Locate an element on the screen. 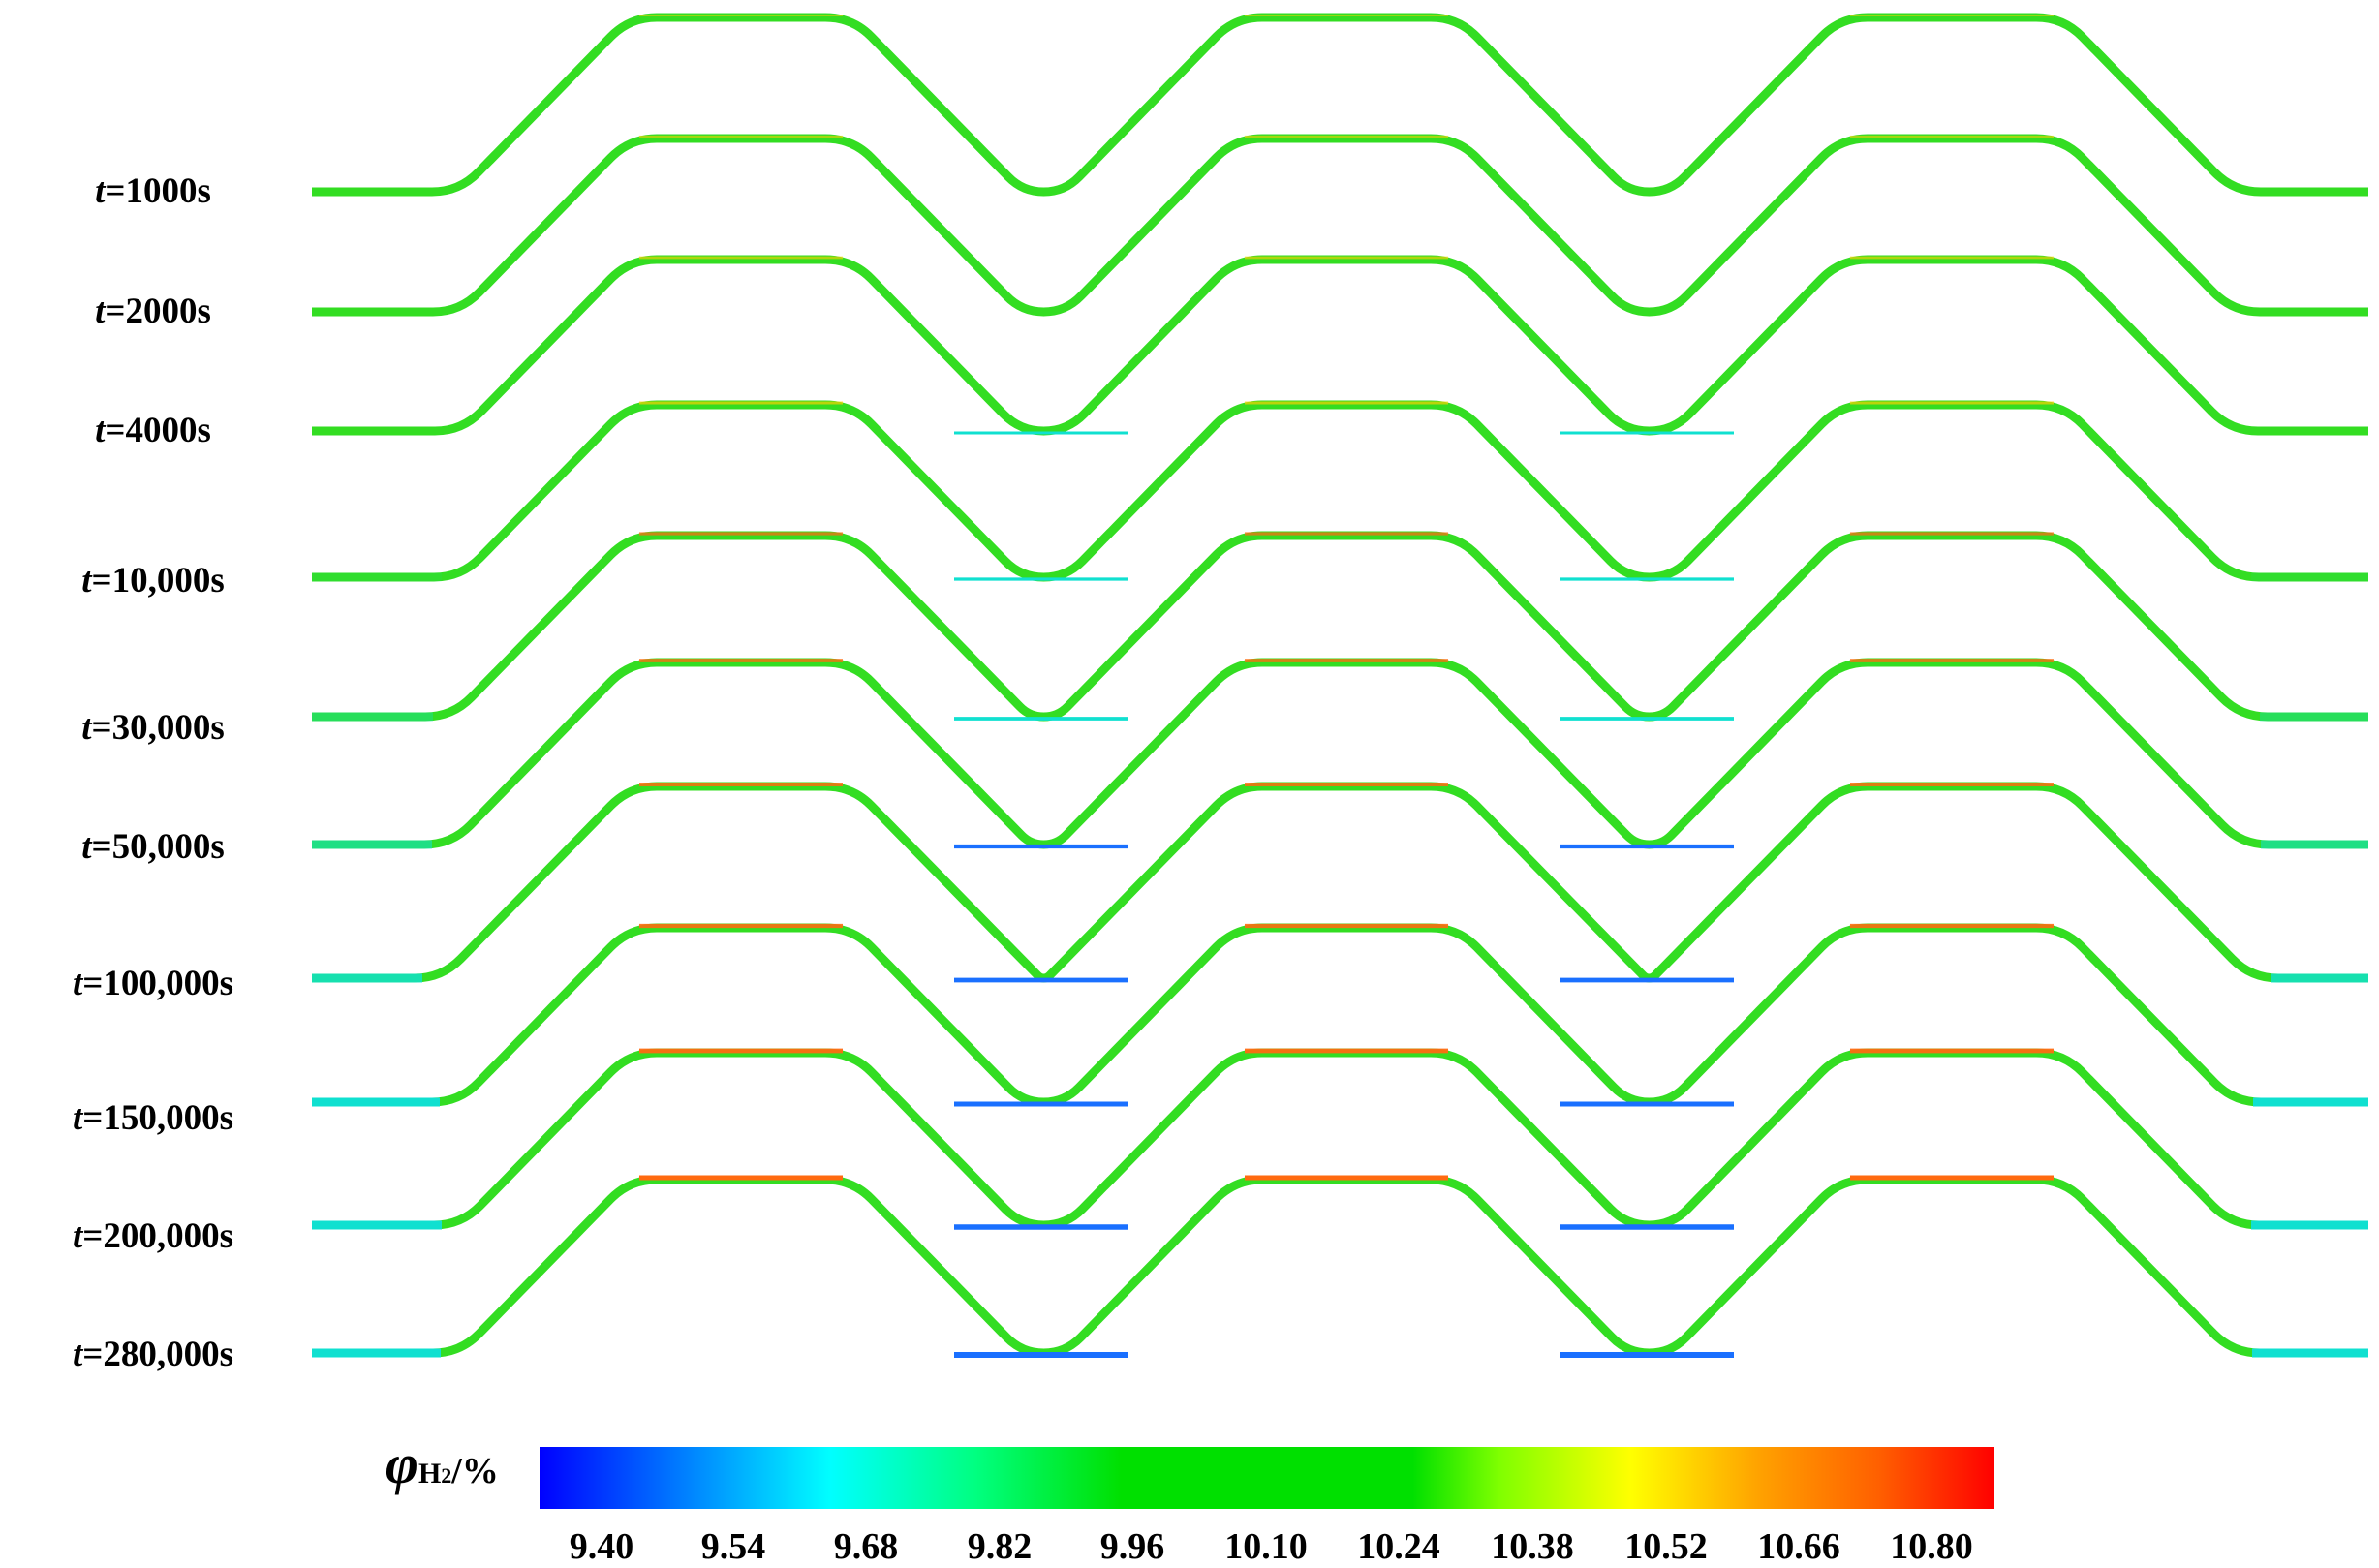 The height and width of the screenshot is (1568, 2379). time-label: t=280,000s is located at coordinates (153, 1355).